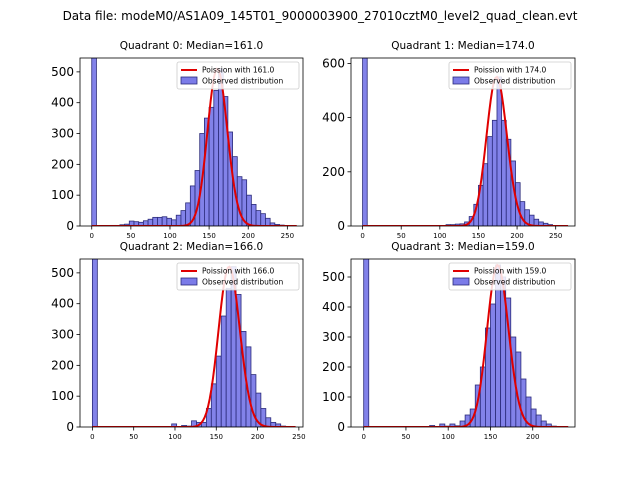 This screenshot has height=480, width=640. What do you see at coordinates (510, 70) in the screenshot?
I see `legend-curve-label: Poission with 174.0` at bounding box center [510, 70].